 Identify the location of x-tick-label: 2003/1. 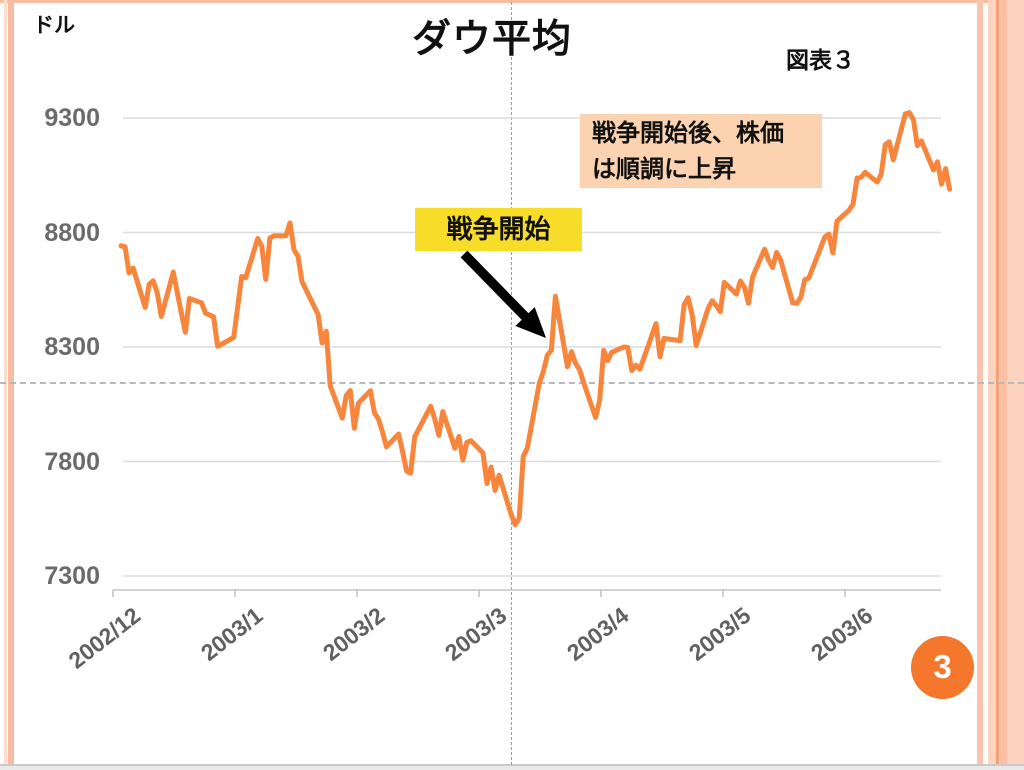
(231, 634).